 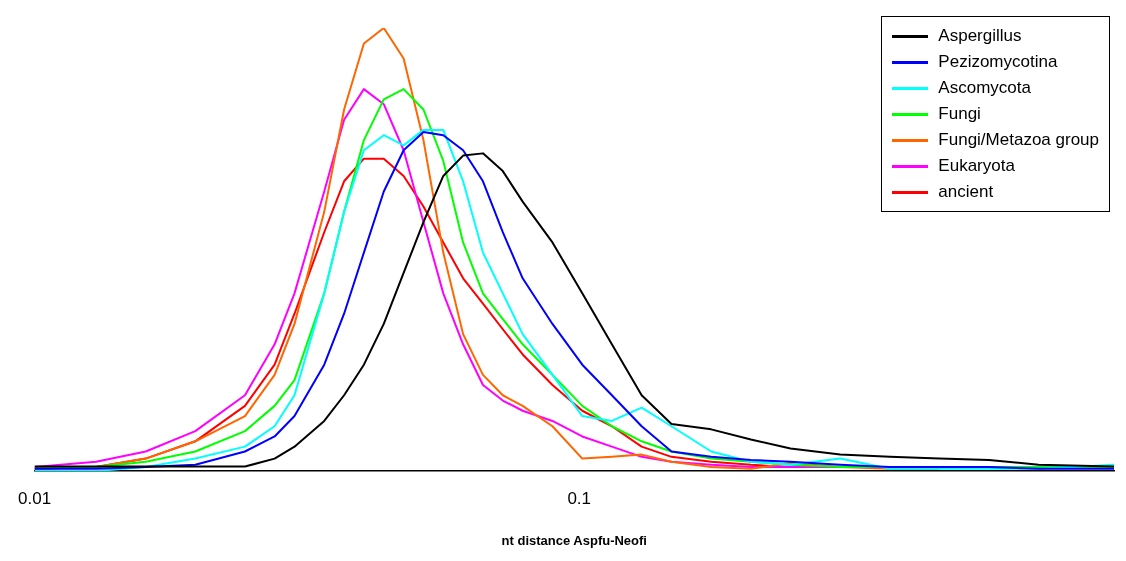 I want to click on legend-label: Fungi/Metazoa group, so click(x=1018, y=140).